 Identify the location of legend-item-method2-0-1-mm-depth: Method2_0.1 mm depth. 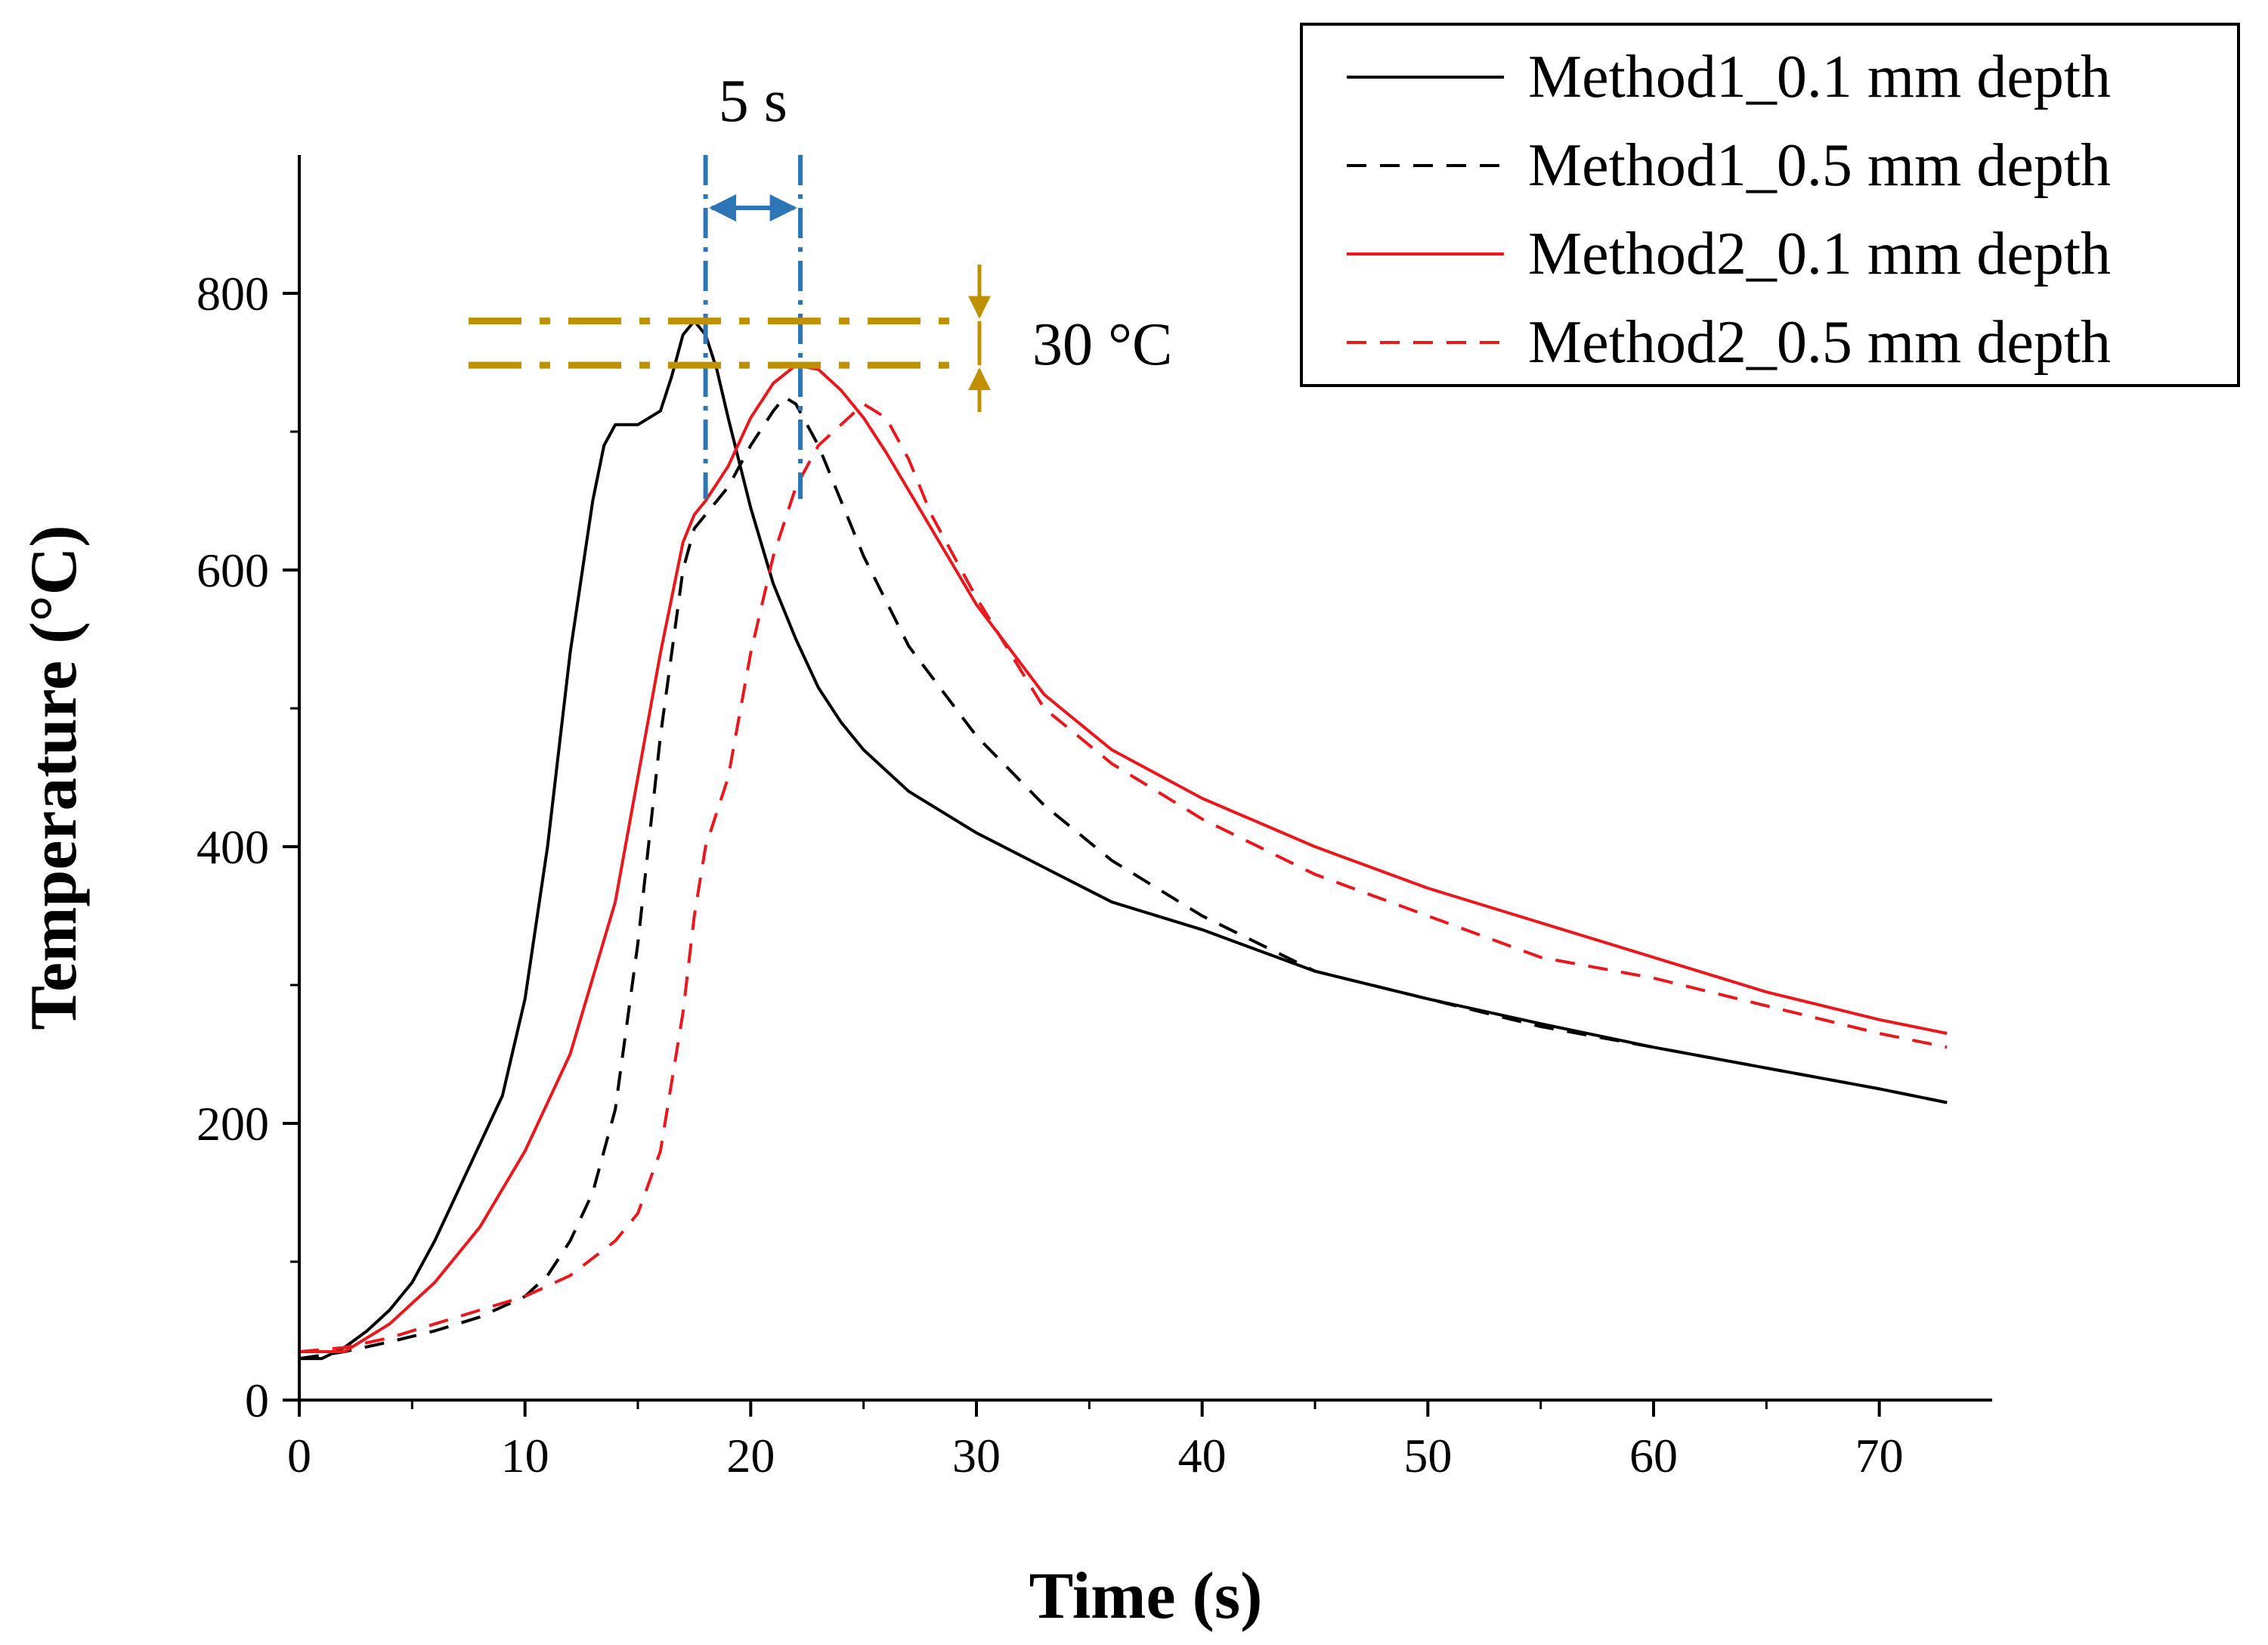
(1729, 254).